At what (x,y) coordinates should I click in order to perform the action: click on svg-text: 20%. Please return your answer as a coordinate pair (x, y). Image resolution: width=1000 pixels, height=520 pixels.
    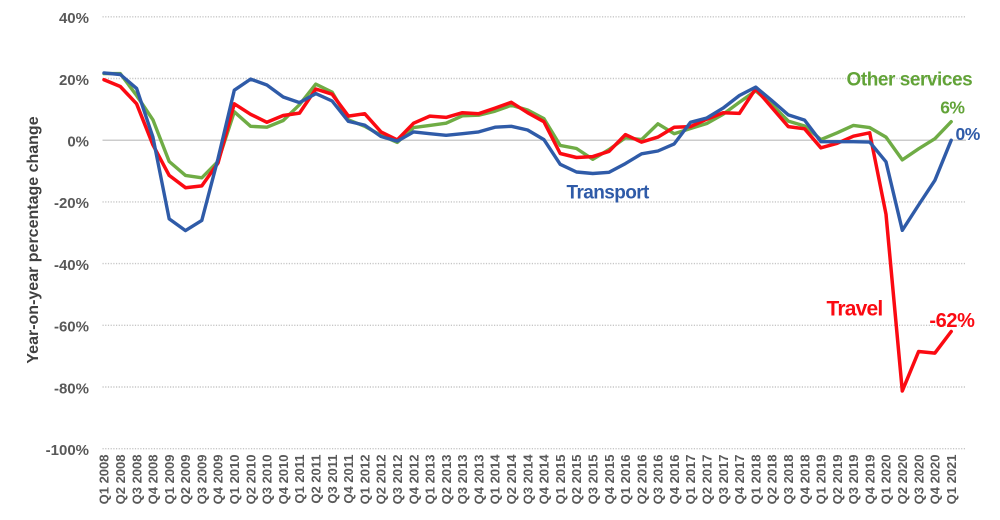
    Looking at the image, I should click on (74, 80).